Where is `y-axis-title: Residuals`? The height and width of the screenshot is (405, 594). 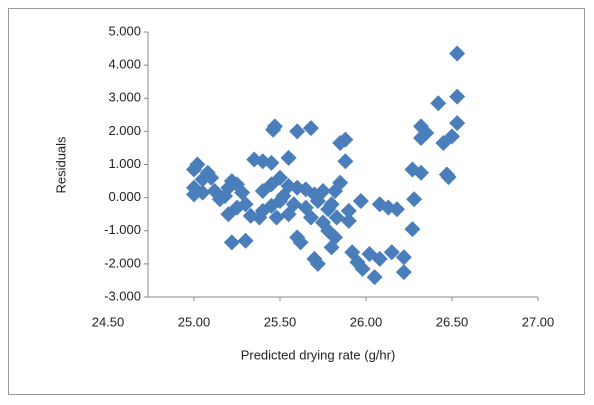 y-axis-title: Residuals is located at coordinates (60, 165).